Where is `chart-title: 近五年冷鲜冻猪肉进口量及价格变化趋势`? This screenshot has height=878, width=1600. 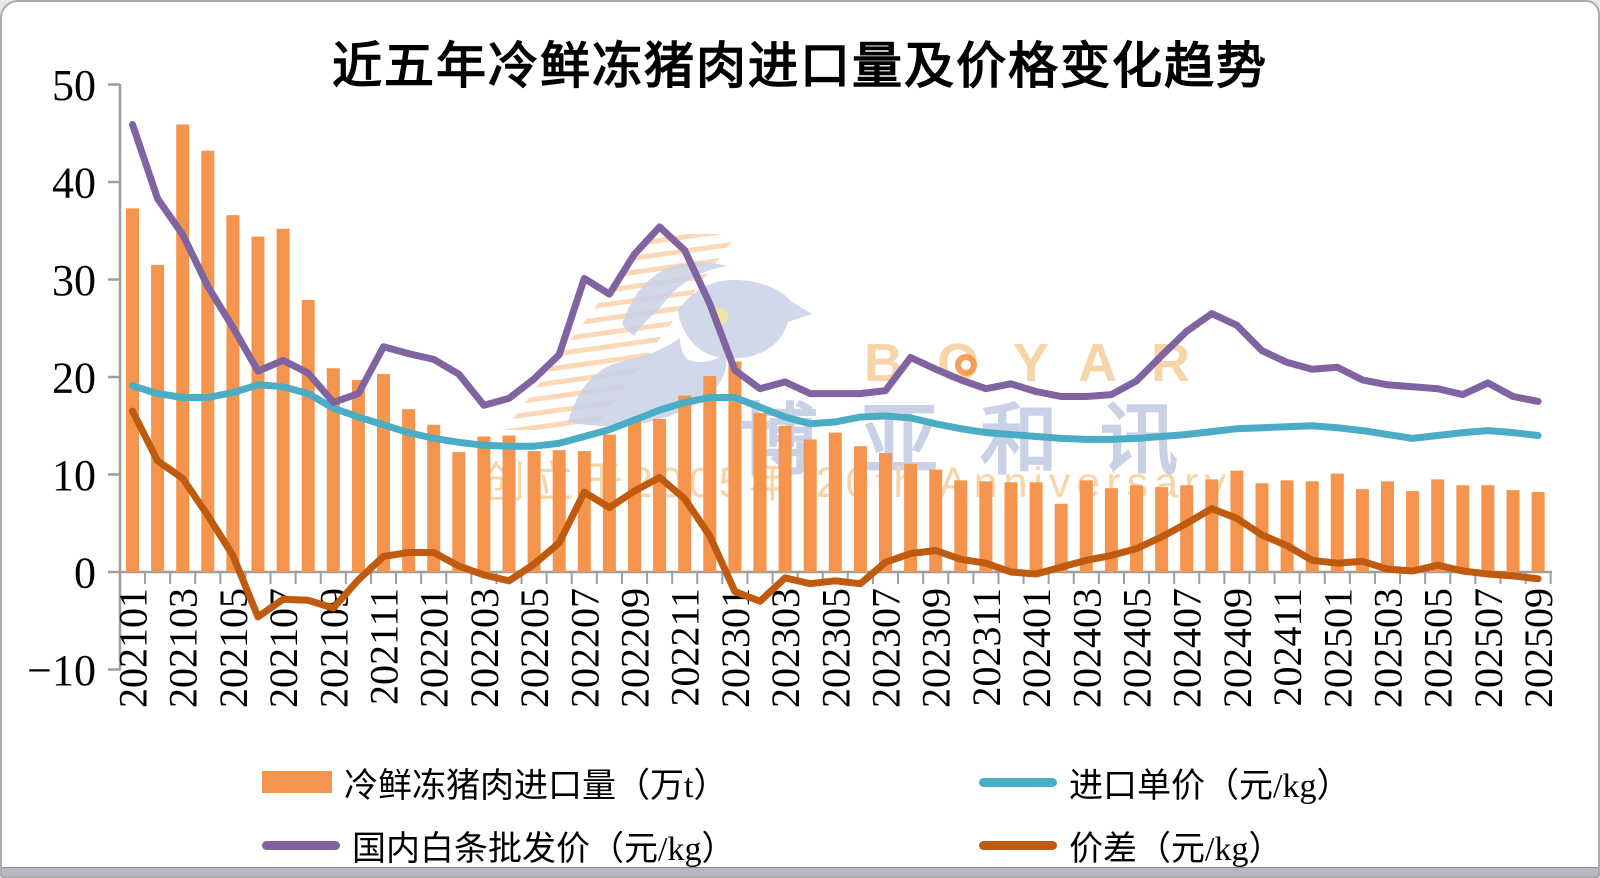
chart-title: 近五年冷鲜冻猪肉进口量及价格变化趋势 is located at coordinates (800, 66).